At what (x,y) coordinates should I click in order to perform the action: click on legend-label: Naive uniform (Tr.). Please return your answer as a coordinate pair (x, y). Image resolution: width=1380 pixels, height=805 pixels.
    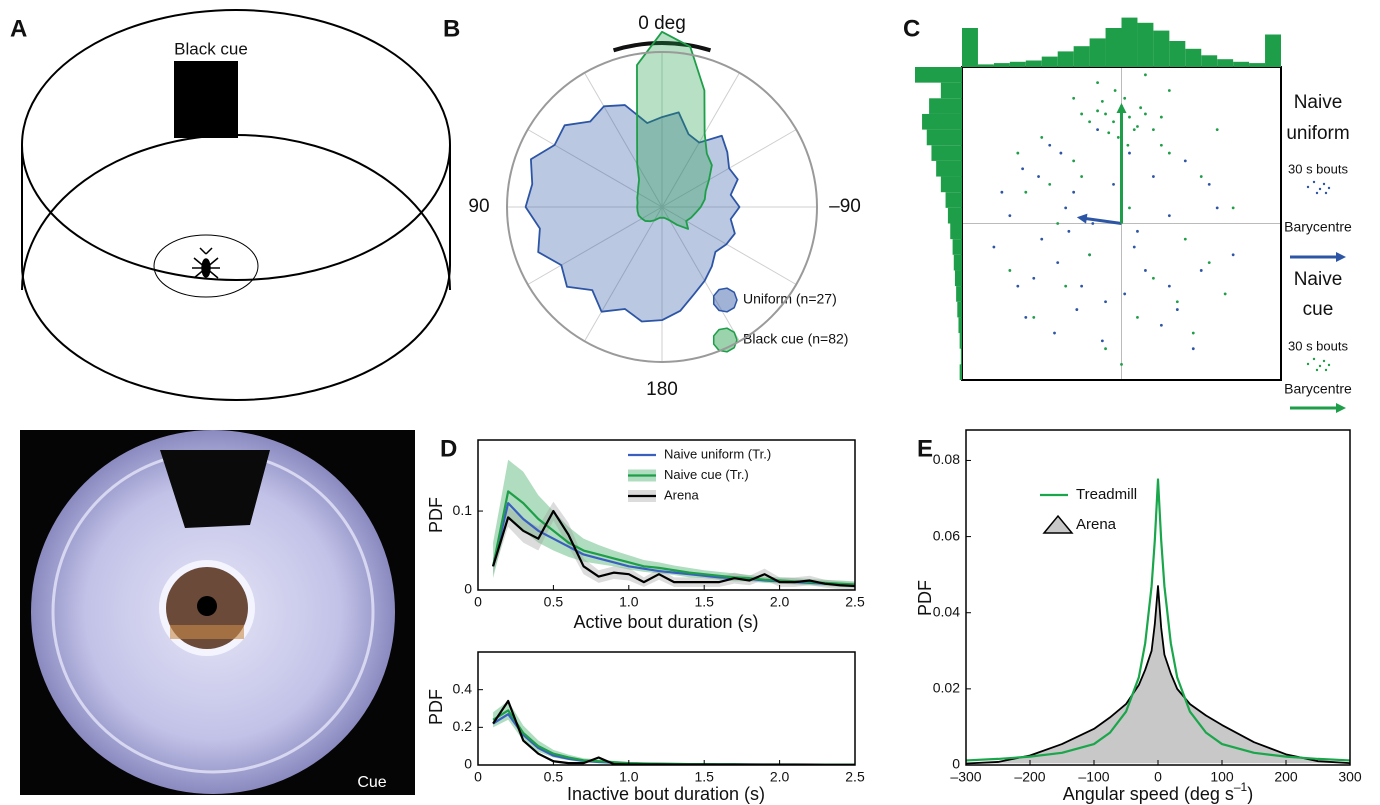
    Looking at the image, I should click on (717, 453).